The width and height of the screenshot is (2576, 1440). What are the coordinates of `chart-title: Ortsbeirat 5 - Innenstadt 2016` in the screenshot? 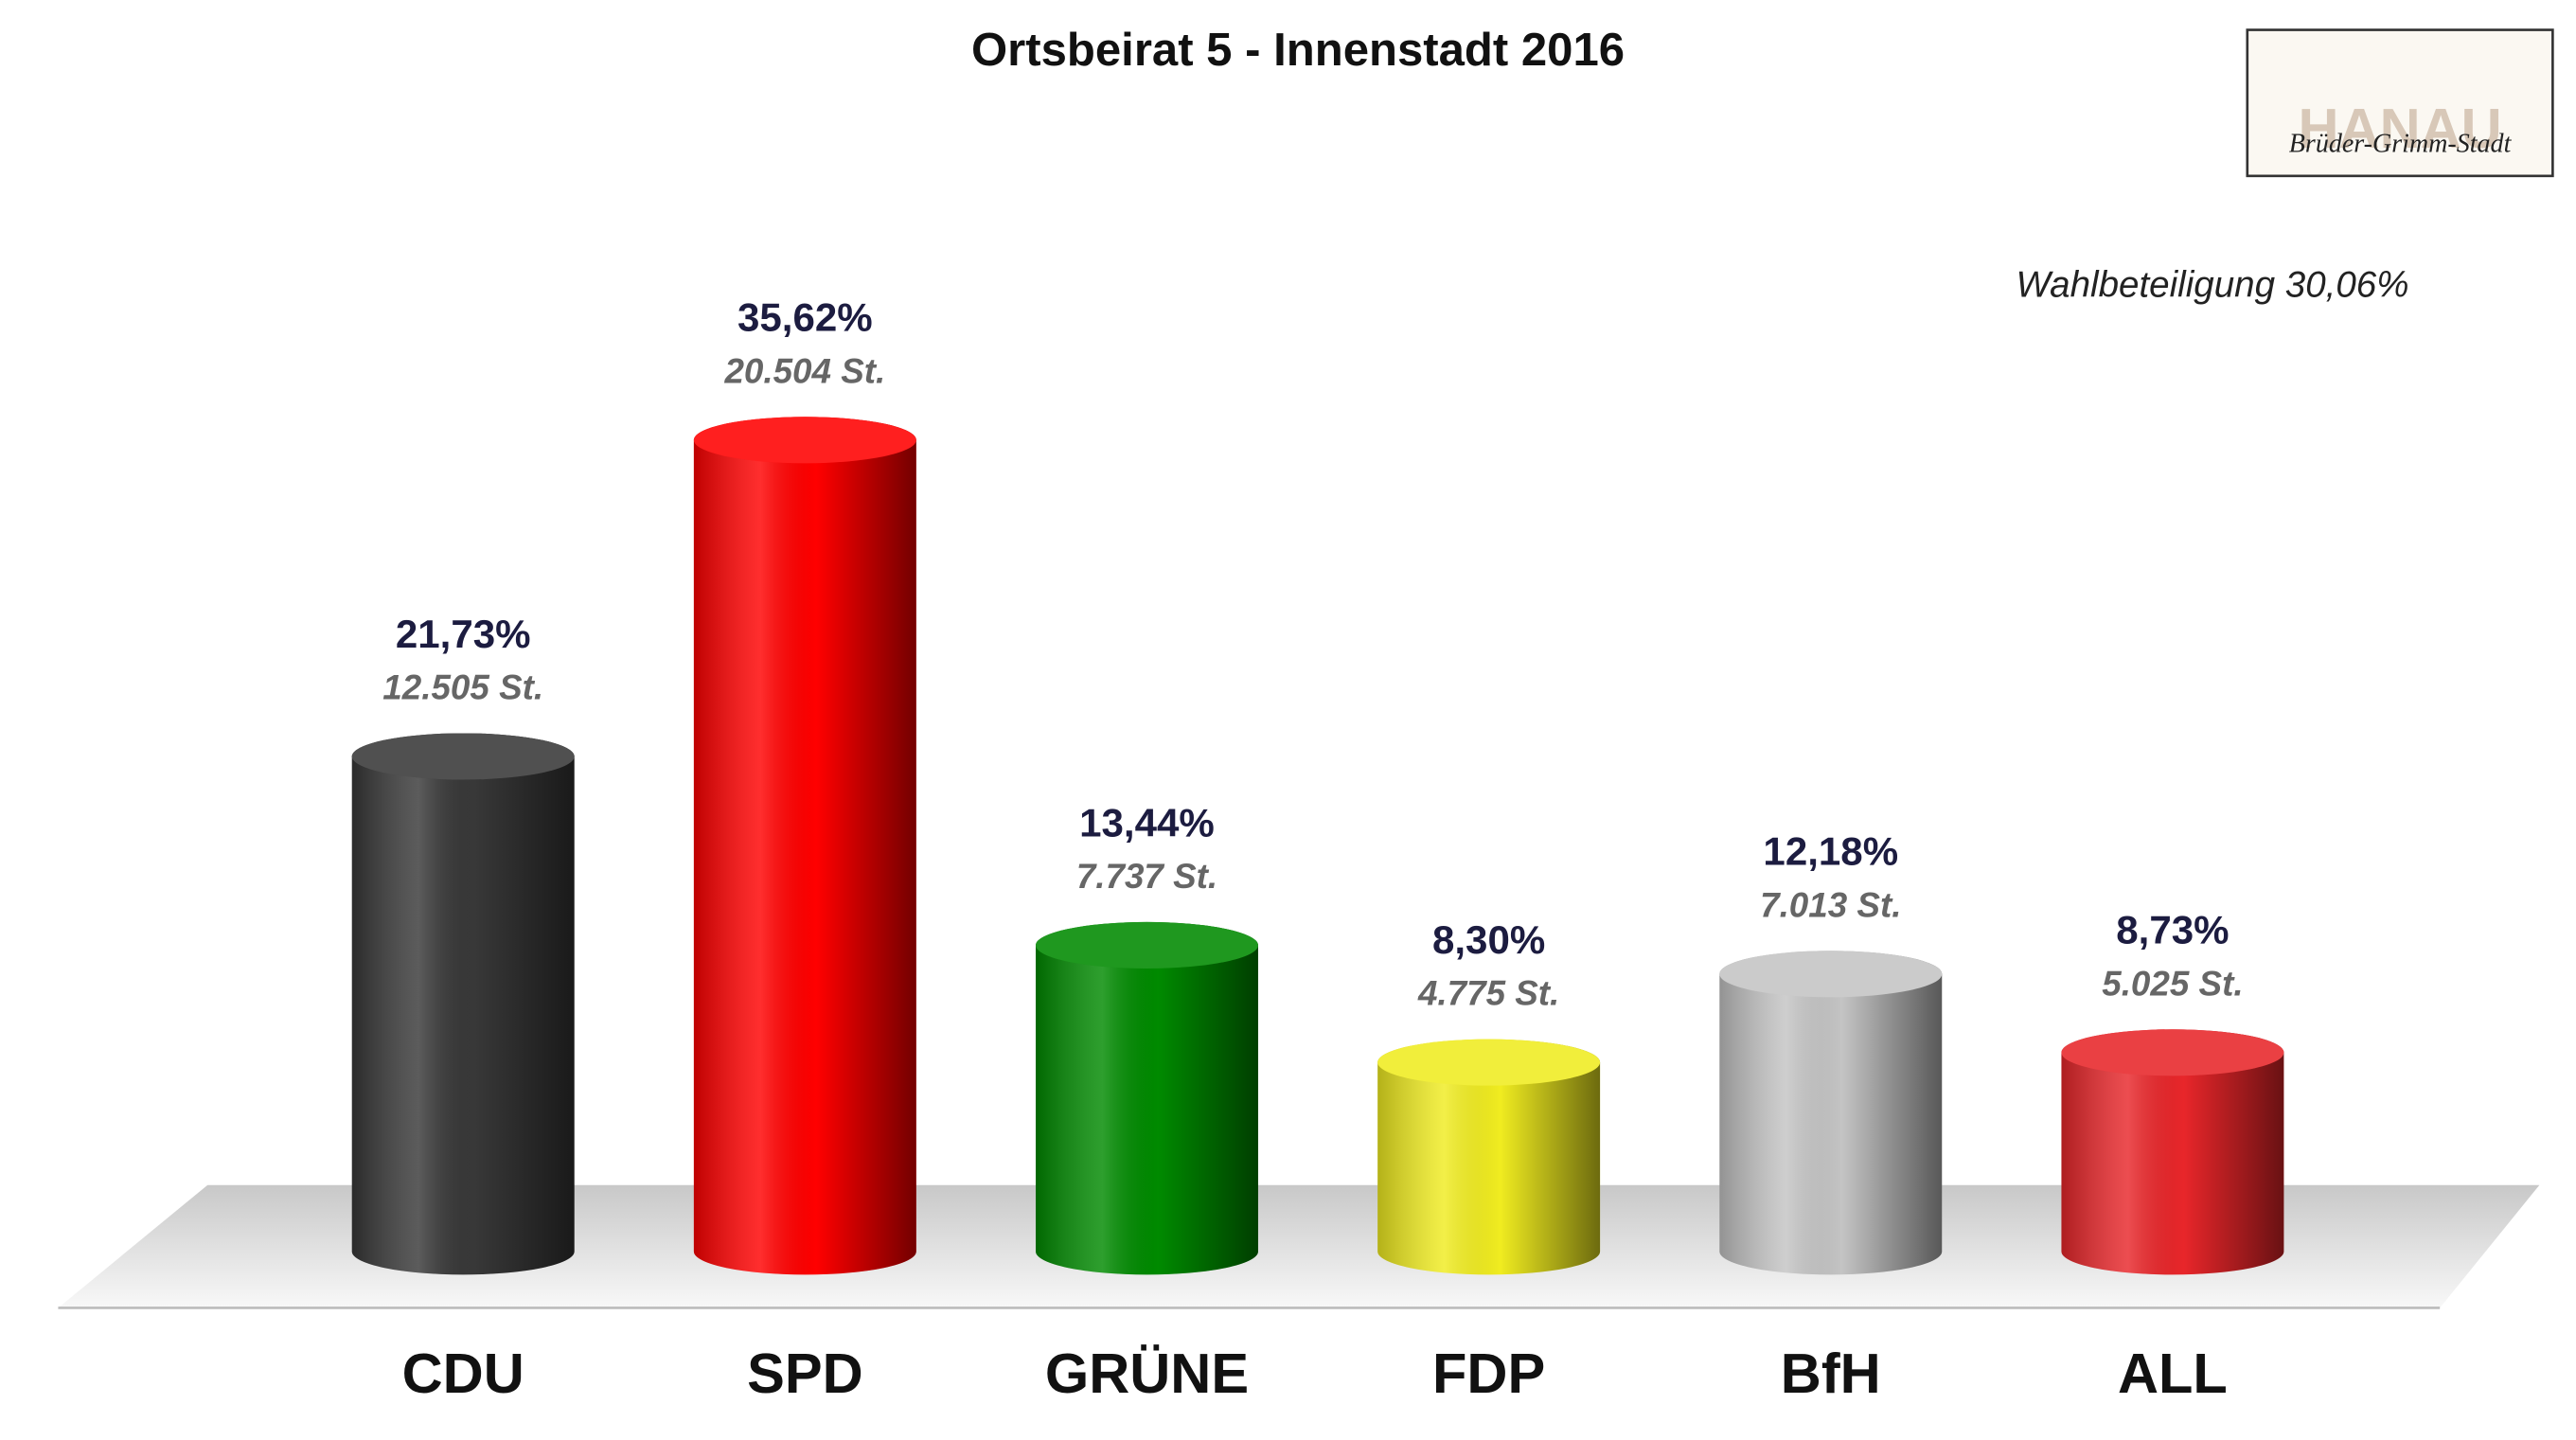 It's located at (1298, 50).